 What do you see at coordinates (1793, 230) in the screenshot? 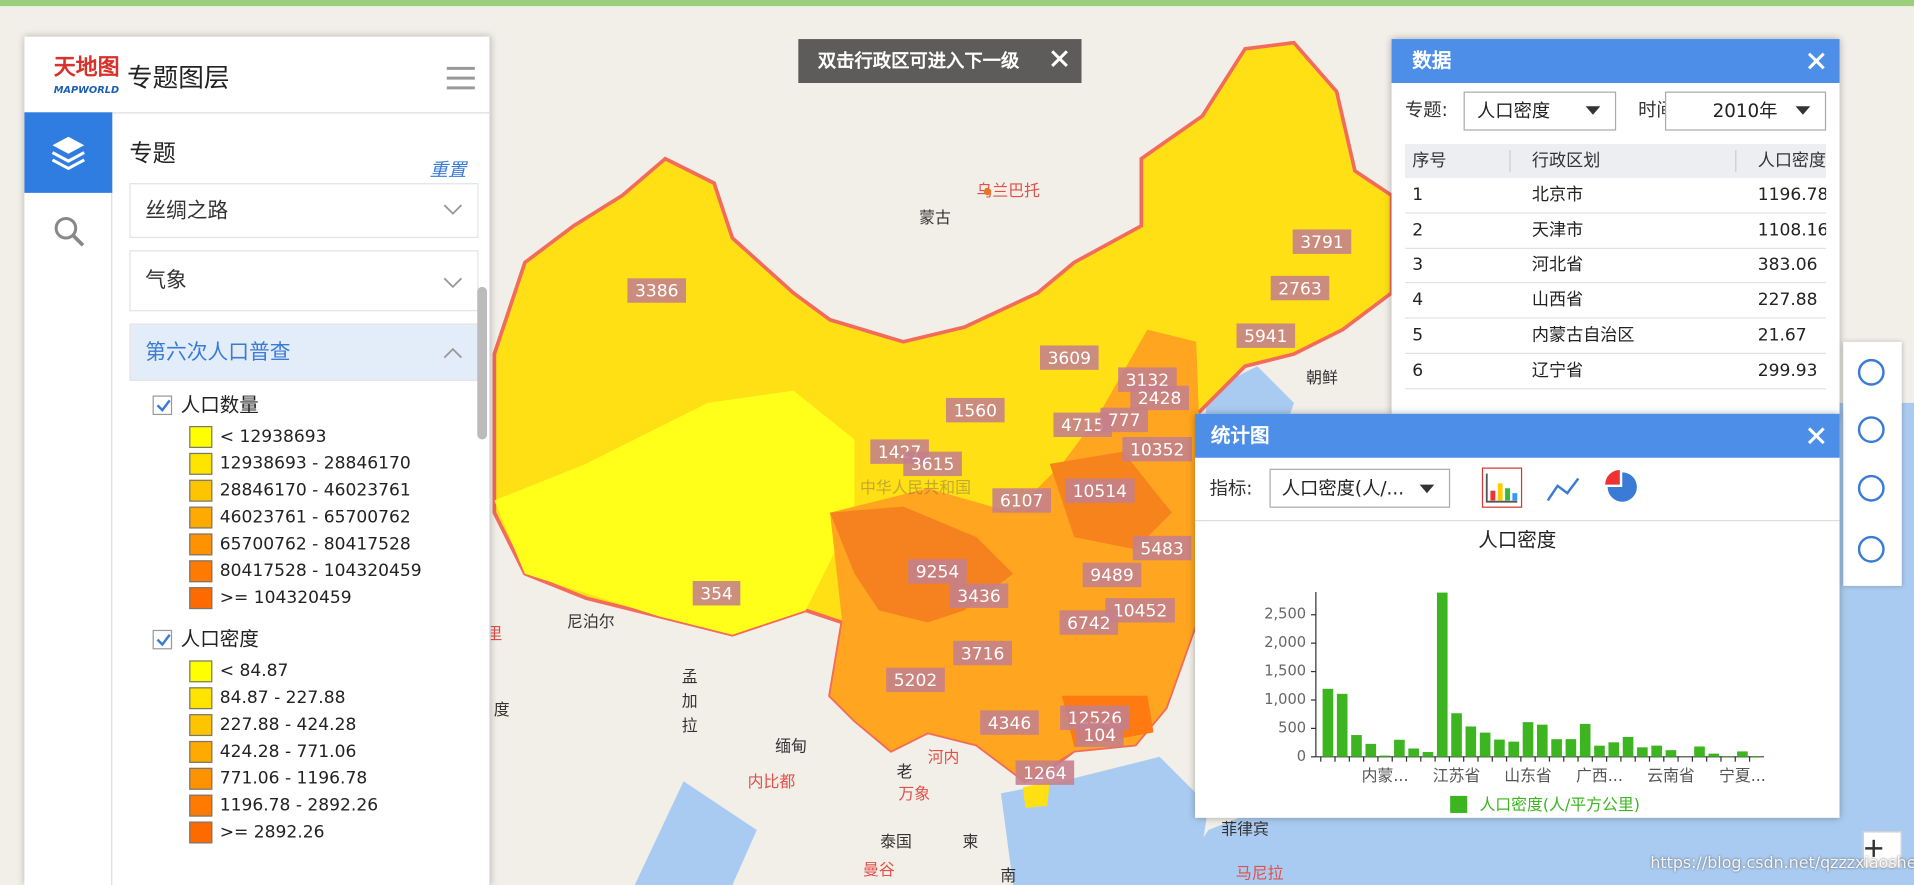
I see `table-cell: 1108.16` at bounding box center [1793, 230].